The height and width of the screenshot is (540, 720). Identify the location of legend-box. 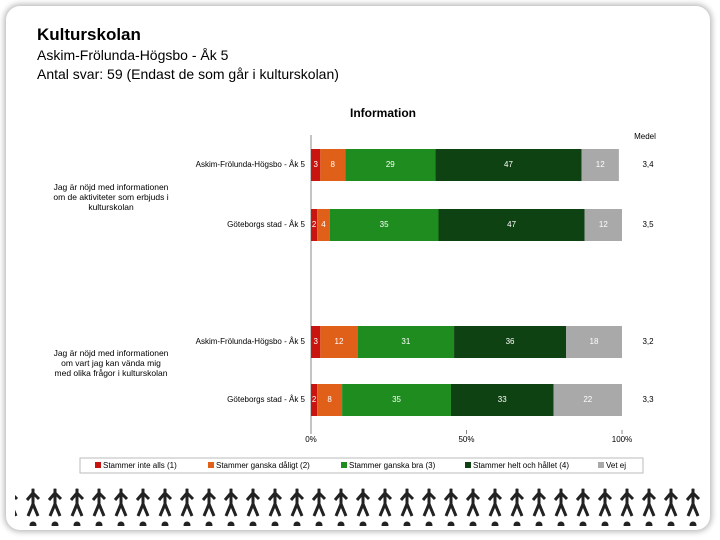
(361, 465).